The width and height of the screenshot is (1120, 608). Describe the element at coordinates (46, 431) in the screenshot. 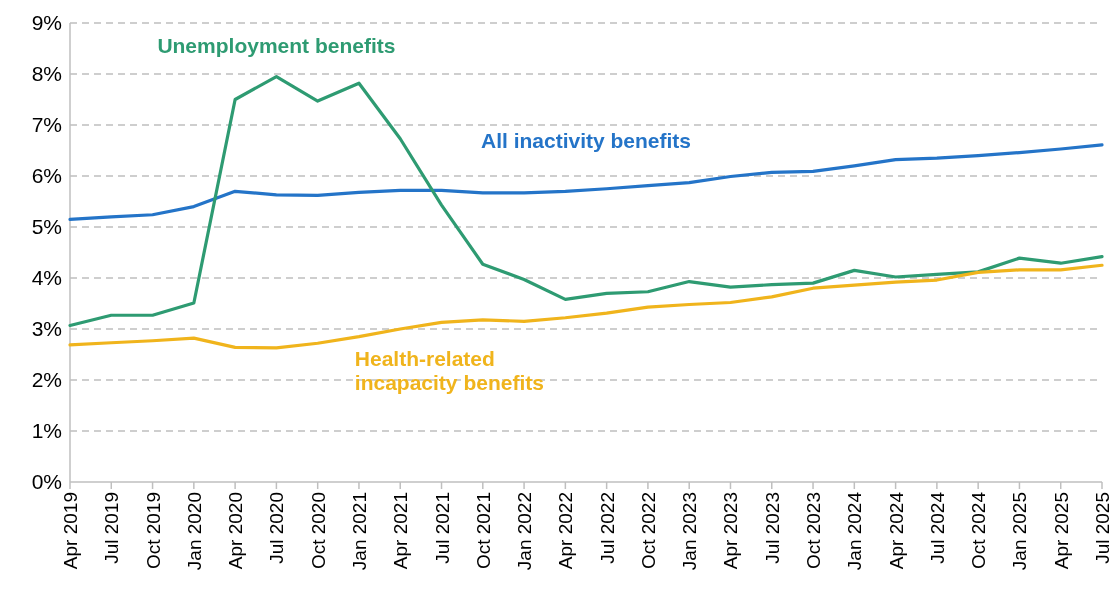

I see `y-tick-label: 1%` at that location.